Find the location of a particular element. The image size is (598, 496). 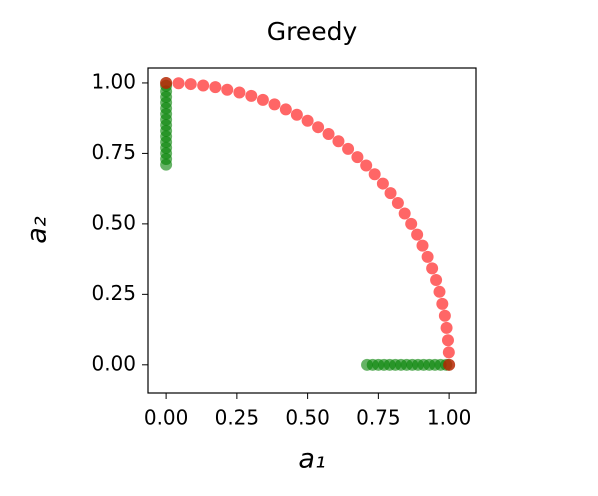

y-tick-label: 0.25 is located at coordinates (113, 293).